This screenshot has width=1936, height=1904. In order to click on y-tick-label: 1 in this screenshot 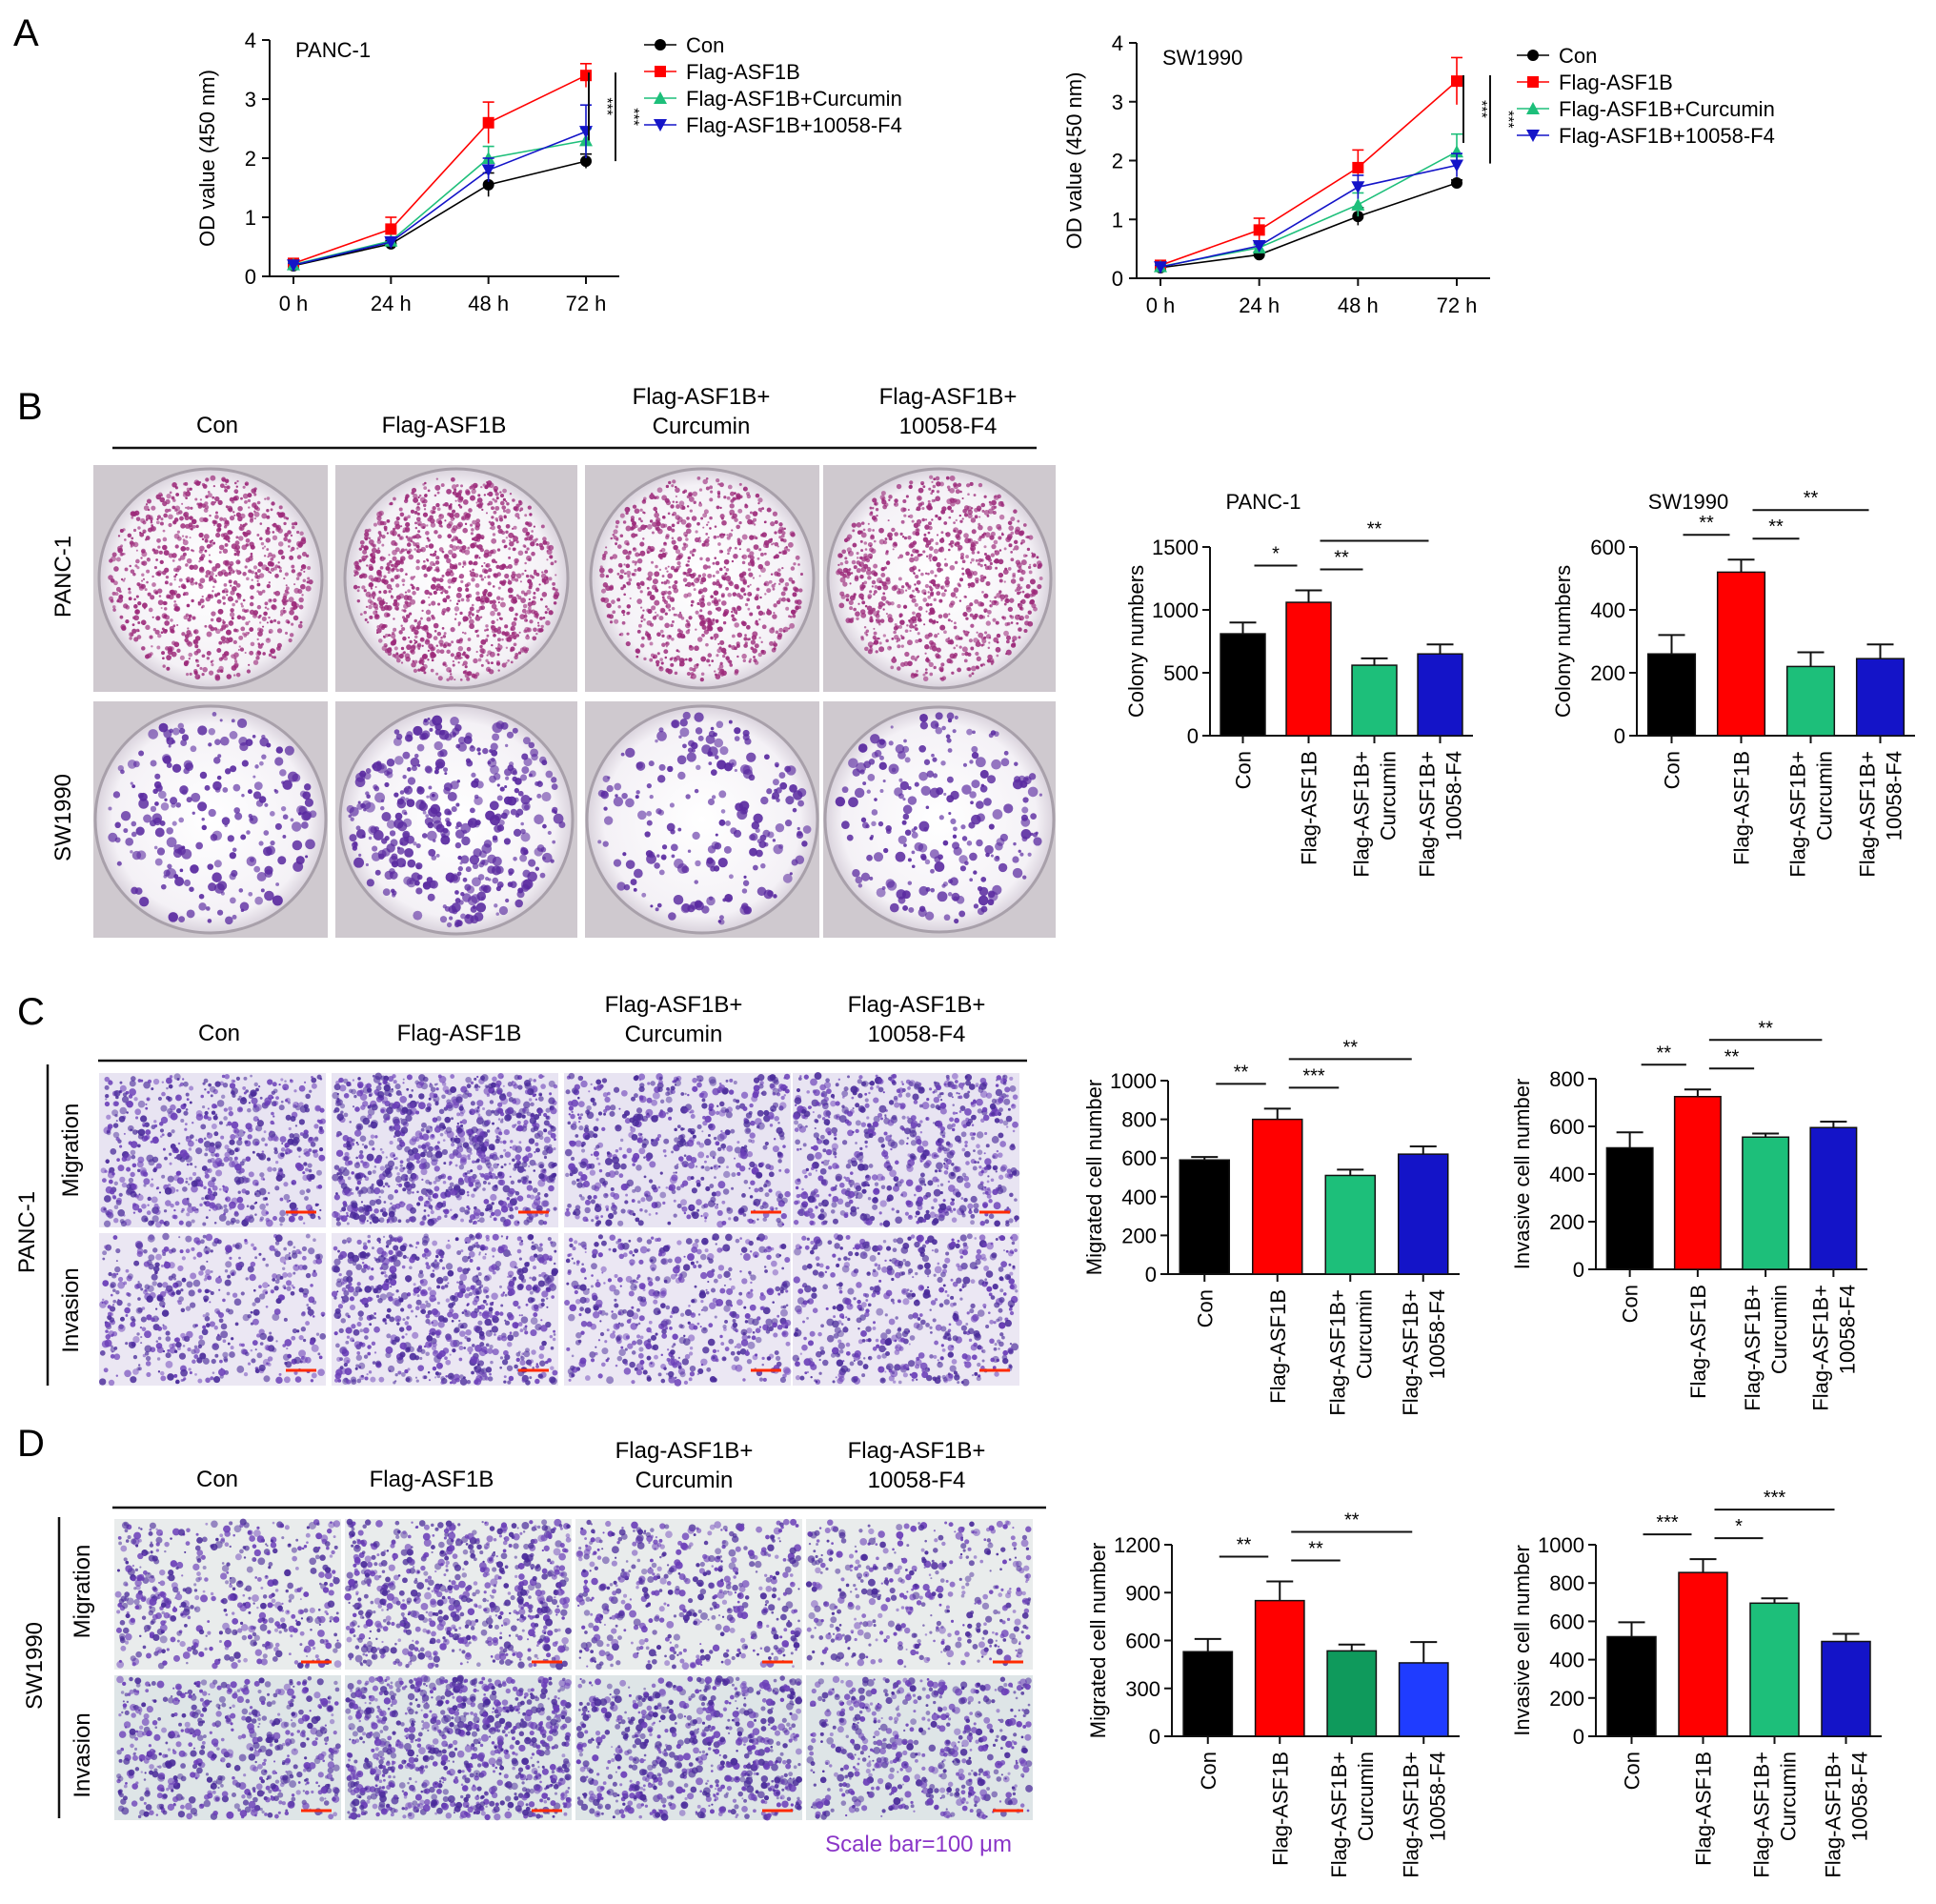, I will do `click(251, 218)`.